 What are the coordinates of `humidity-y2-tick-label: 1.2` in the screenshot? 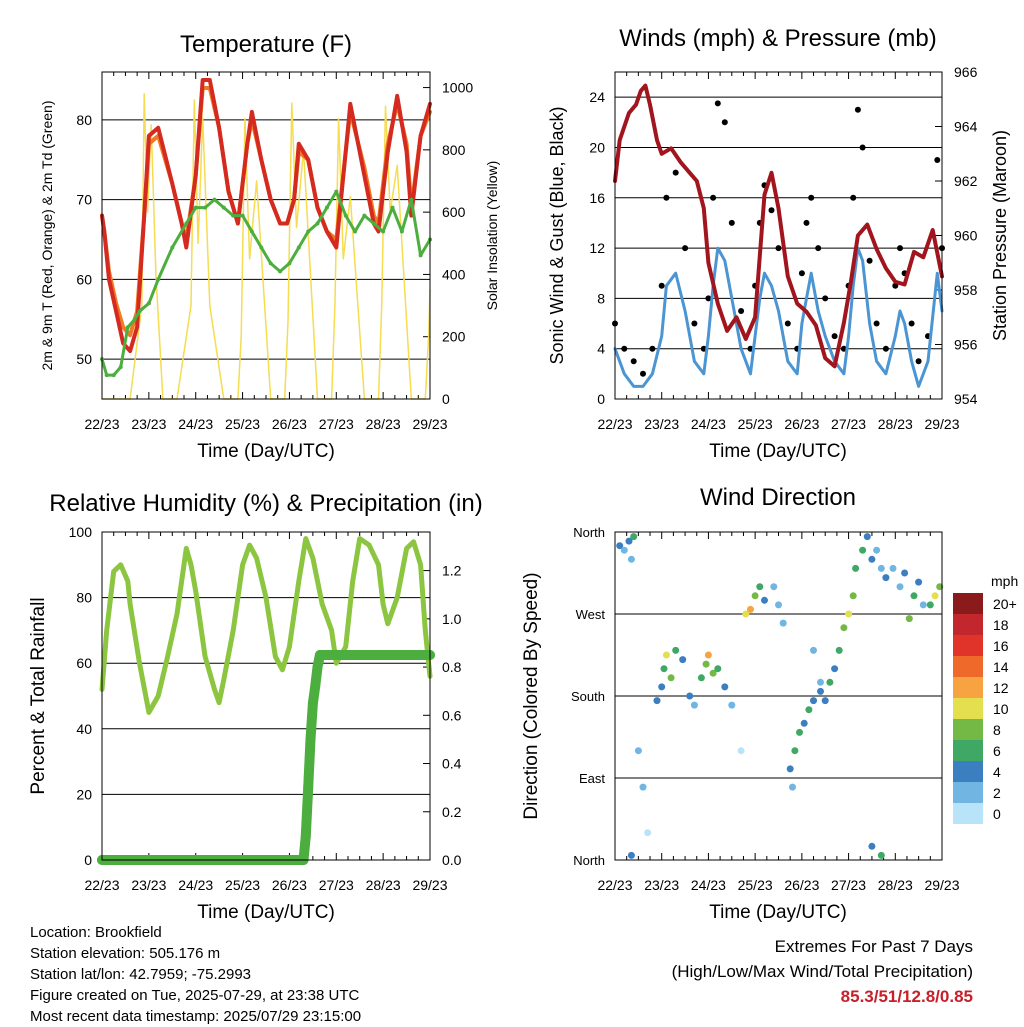 It's located at (452, 571).